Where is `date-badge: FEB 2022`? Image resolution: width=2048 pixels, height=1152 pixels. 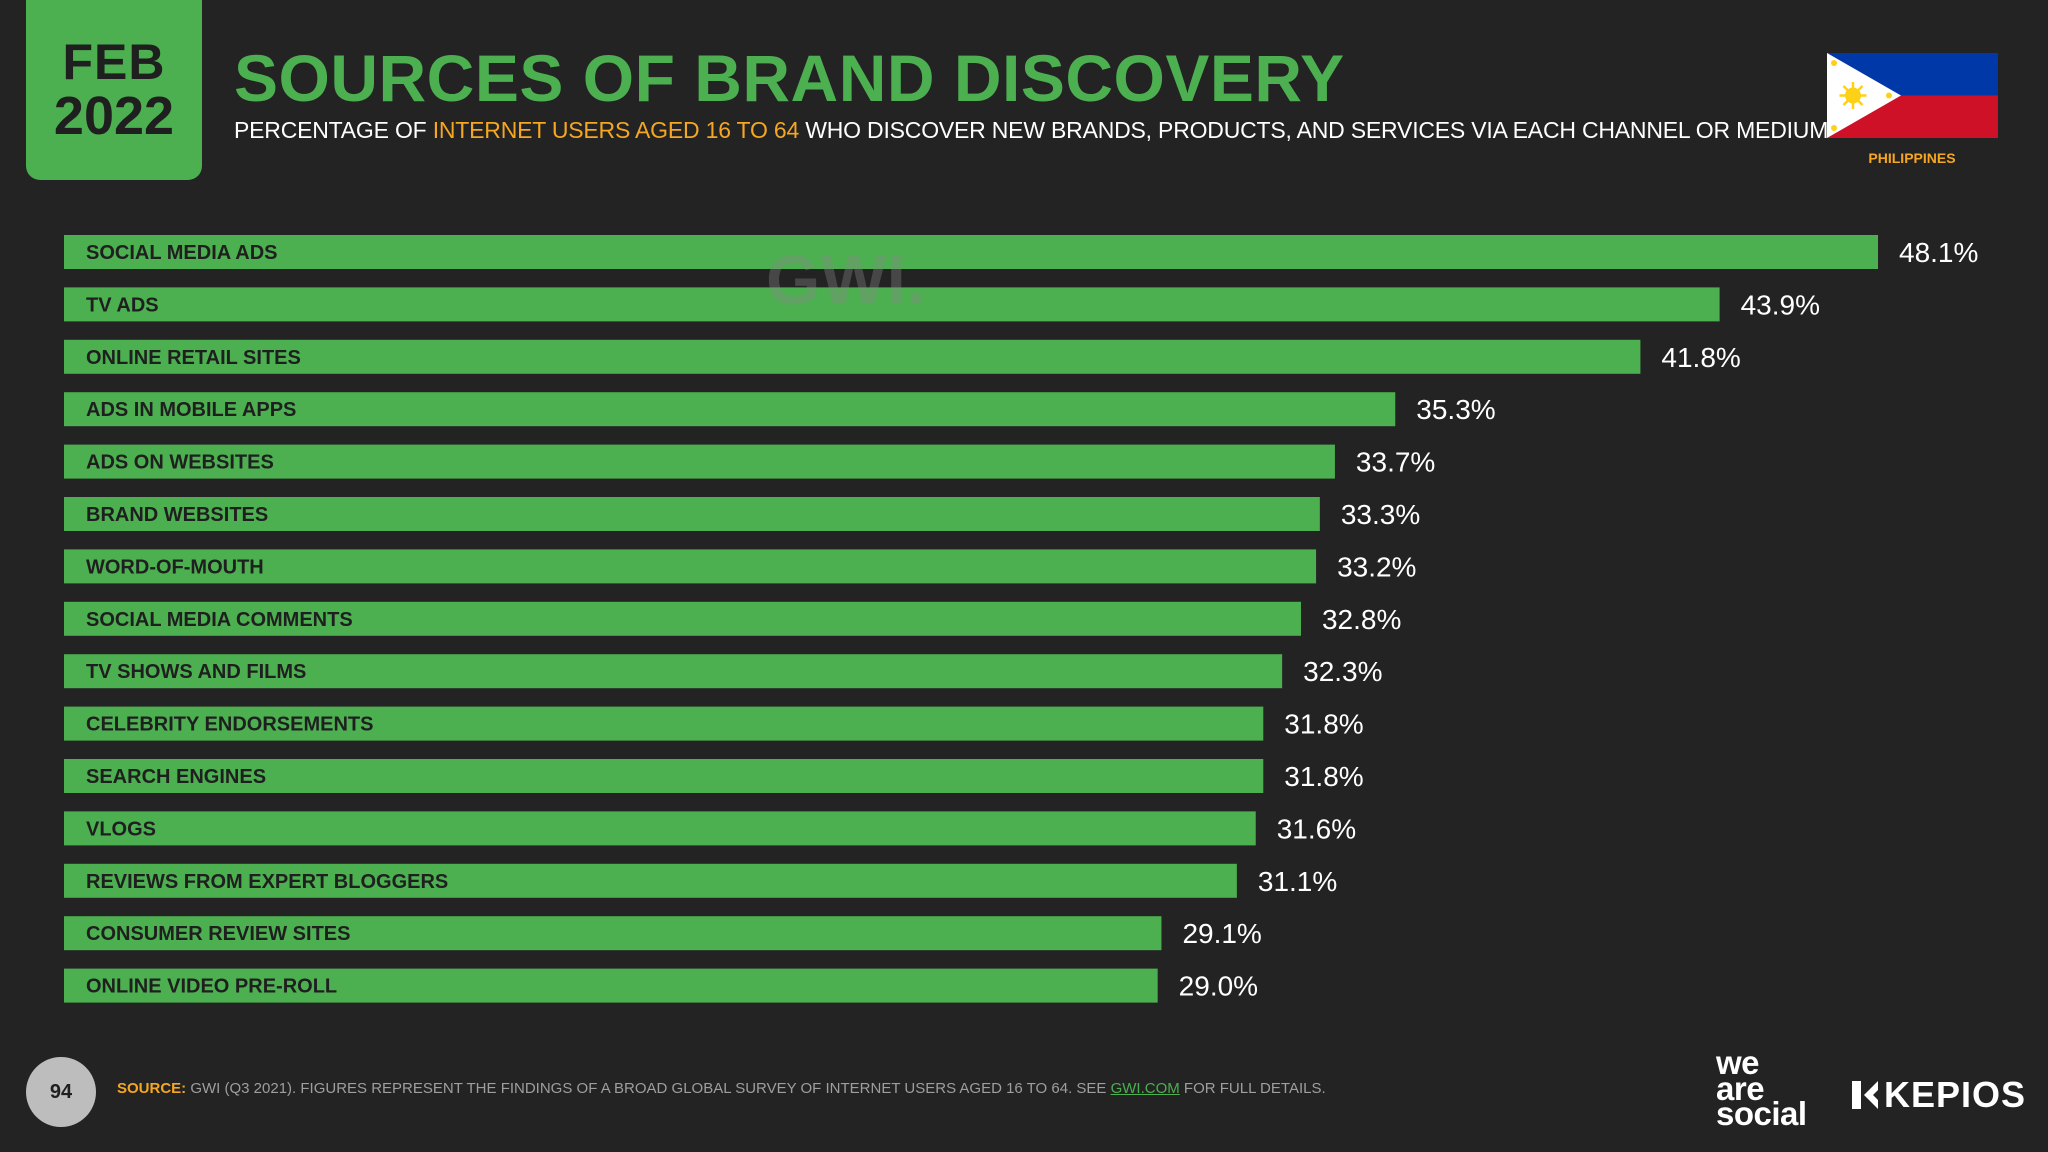
date-badge: FEB 2022 is located at coordinates (114, 90).